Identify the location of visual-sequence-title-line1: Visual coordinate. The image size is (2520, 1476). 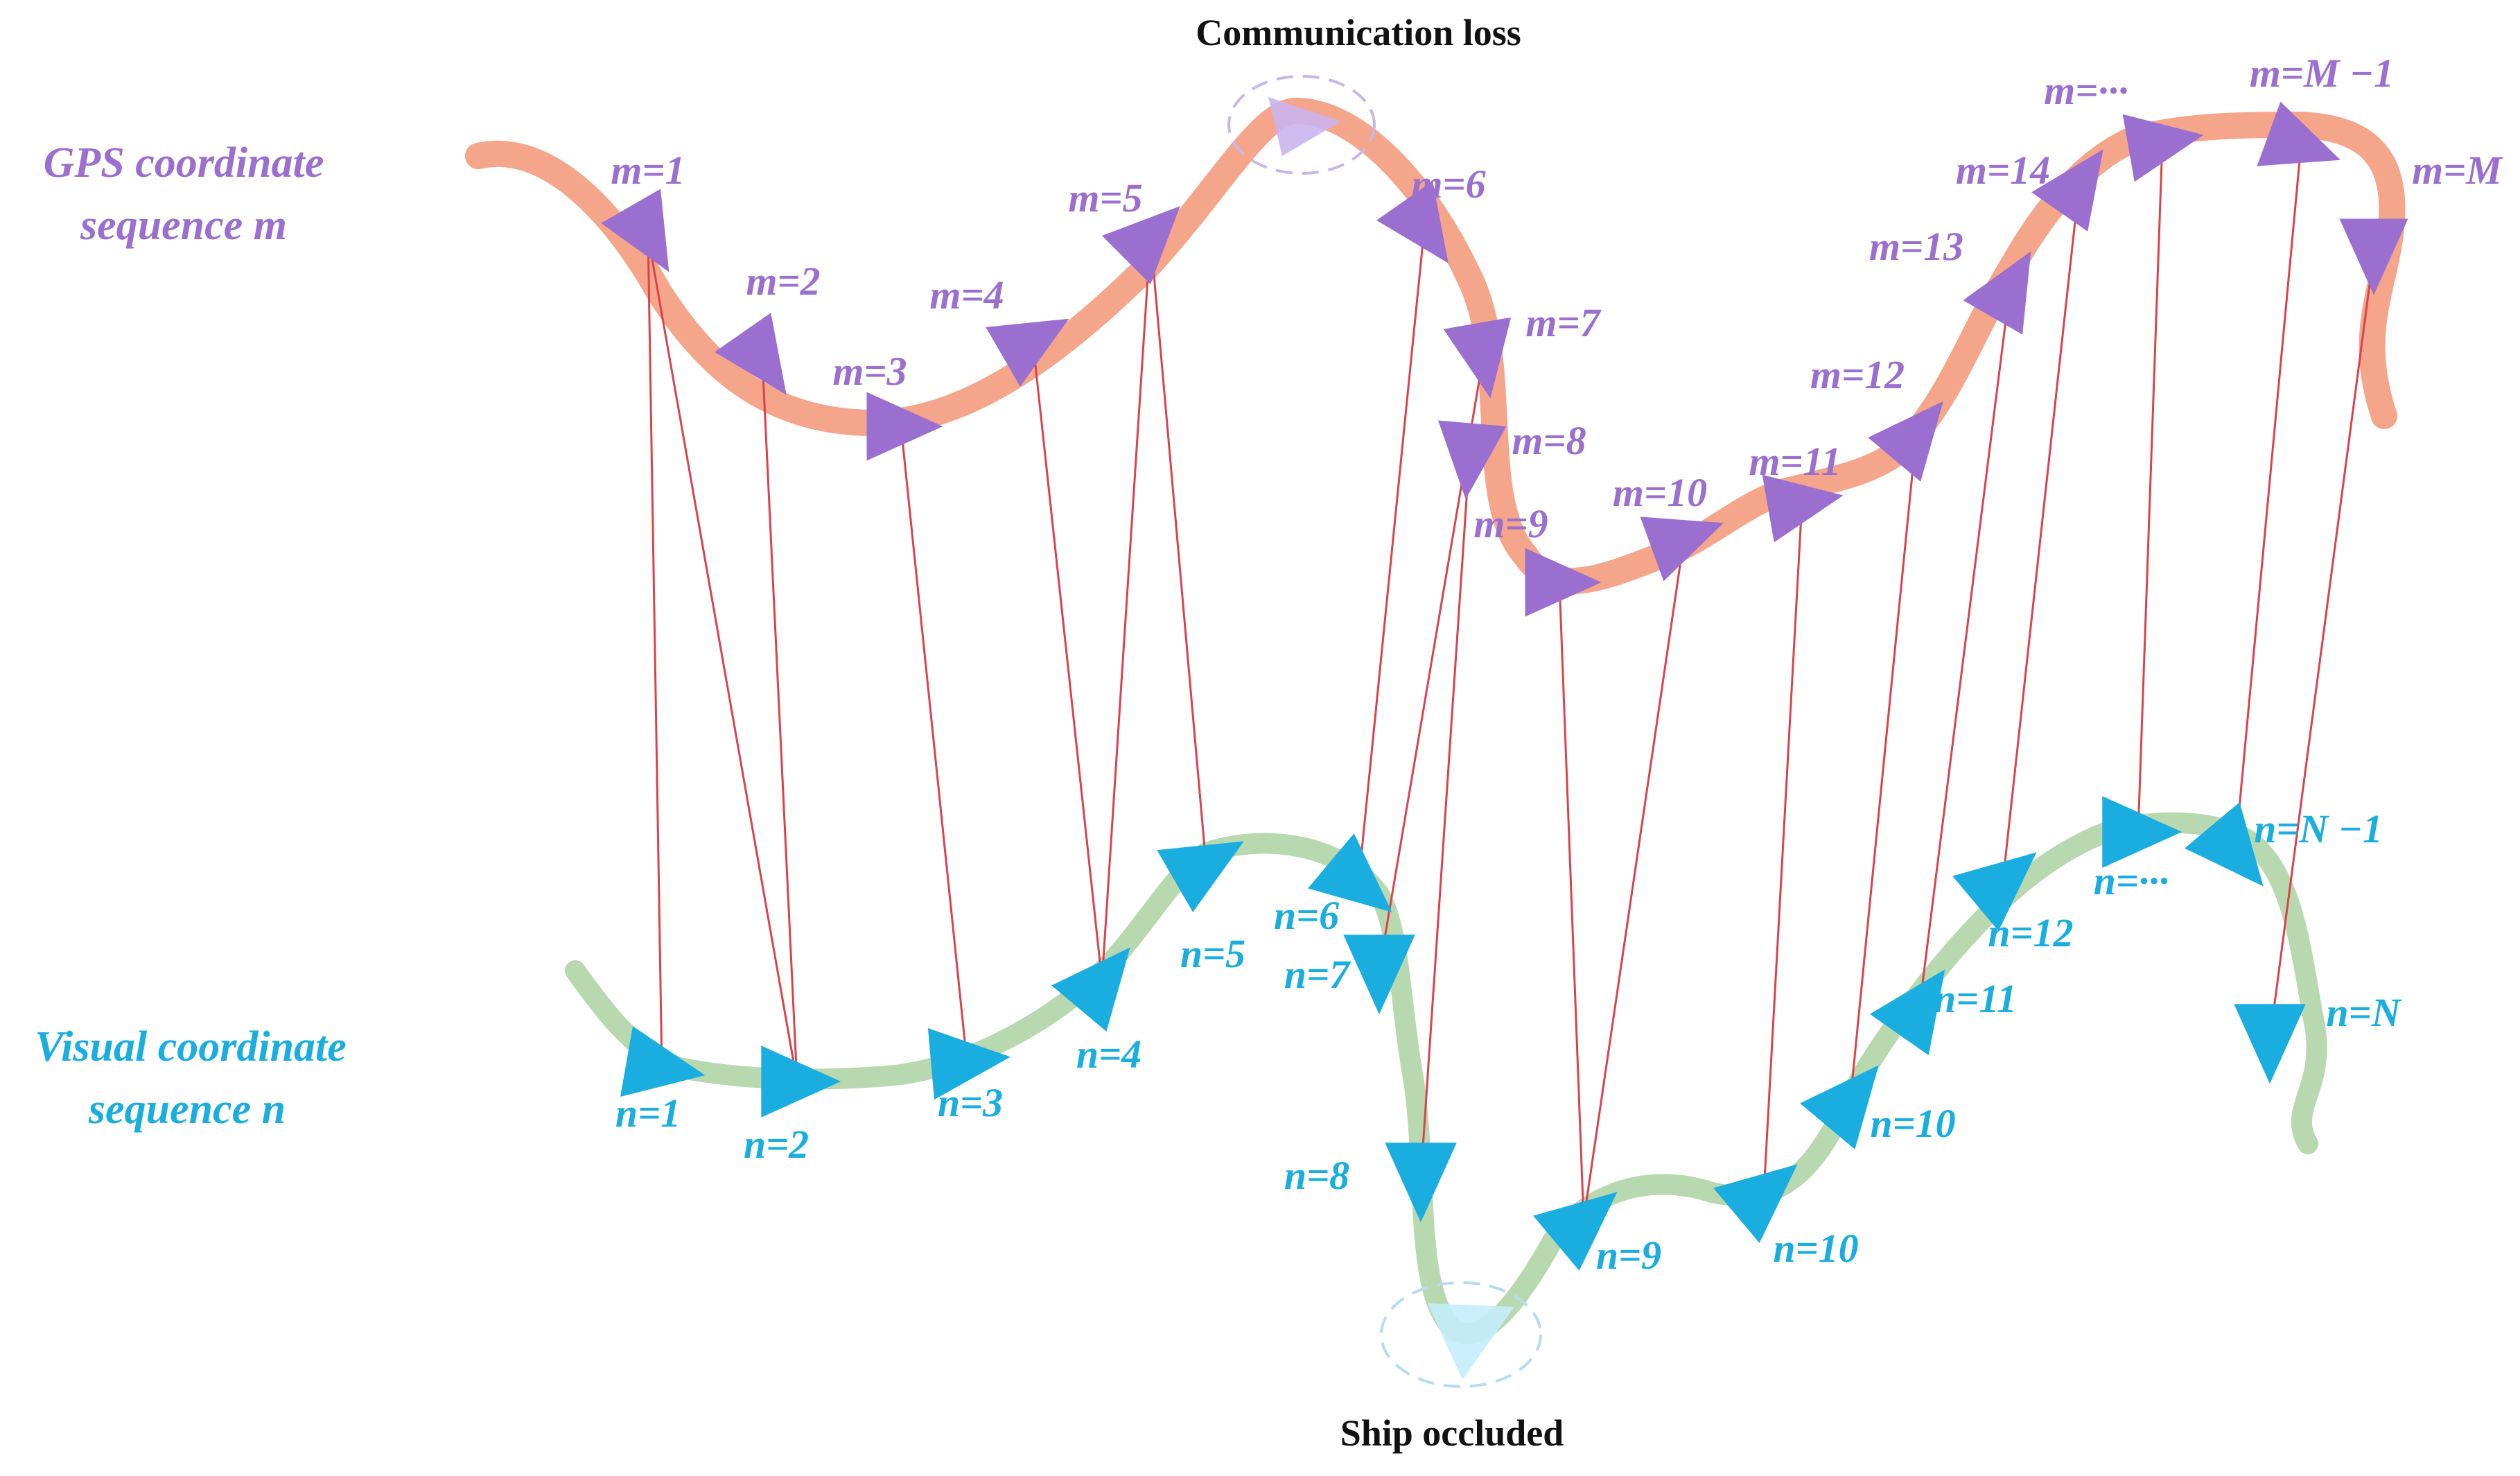
(191, 1046).